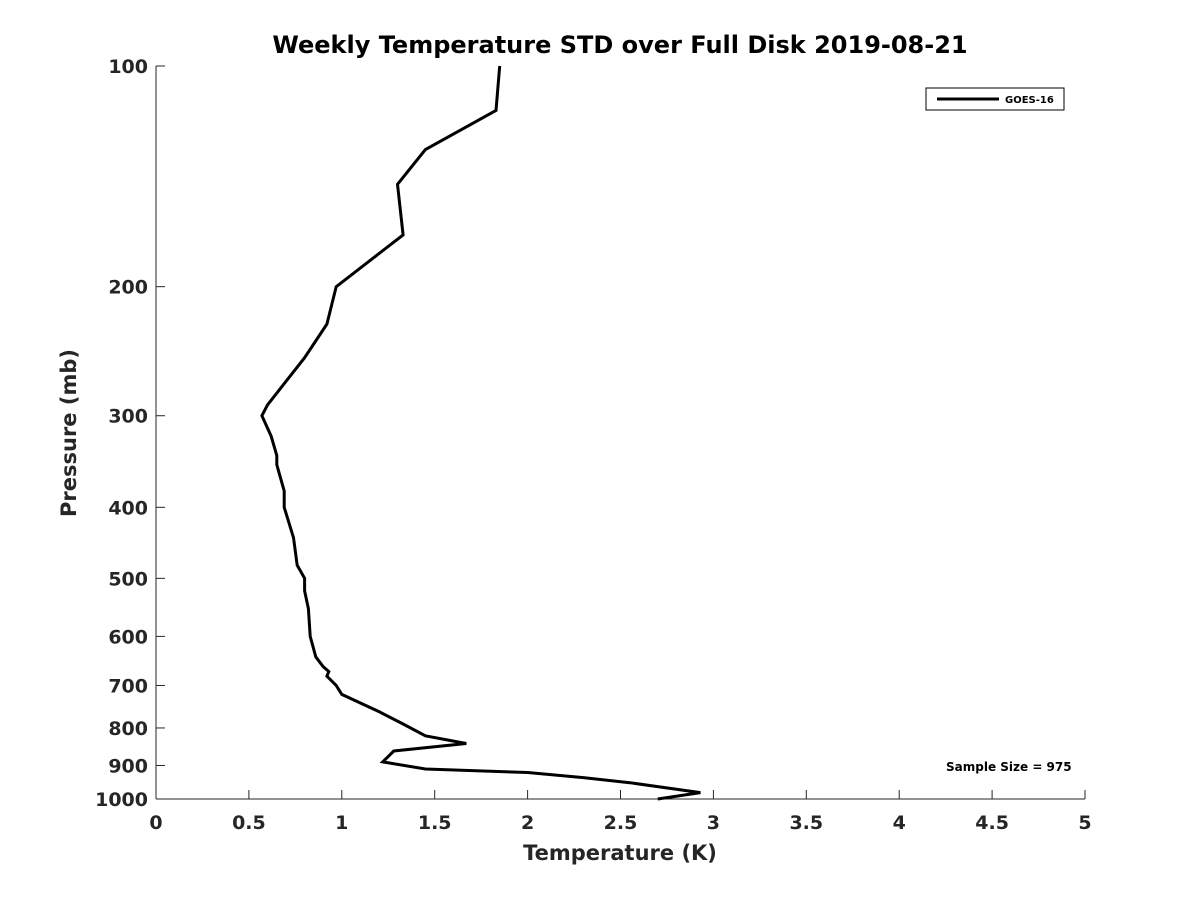  Describe the element at coordinates (128, 67) in the screenshot. I see `y-tick-label: 100` at that location.